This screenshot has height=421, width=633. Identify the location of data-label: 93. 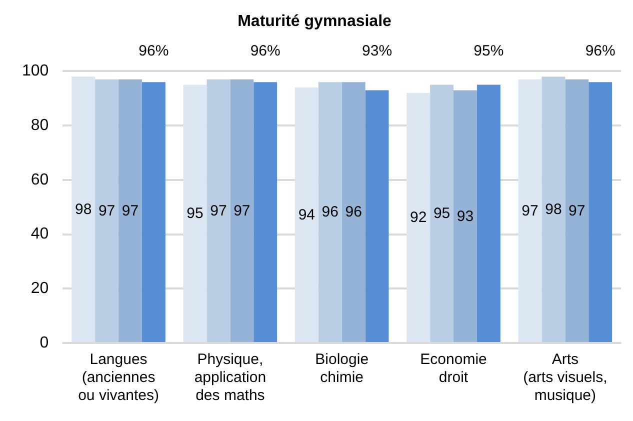
(465, 216).